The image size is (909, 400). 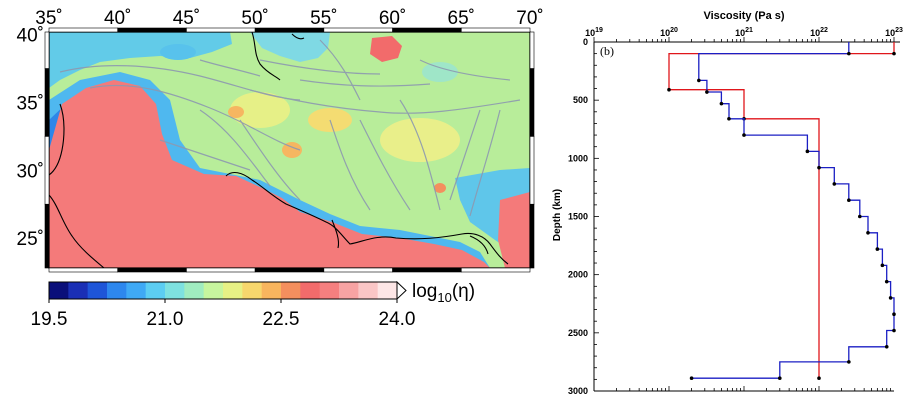 What do you see at coordinates (578, 391) in the screenshot?
I see `y-tick-label: 3000` at bounding box center [578, 391].